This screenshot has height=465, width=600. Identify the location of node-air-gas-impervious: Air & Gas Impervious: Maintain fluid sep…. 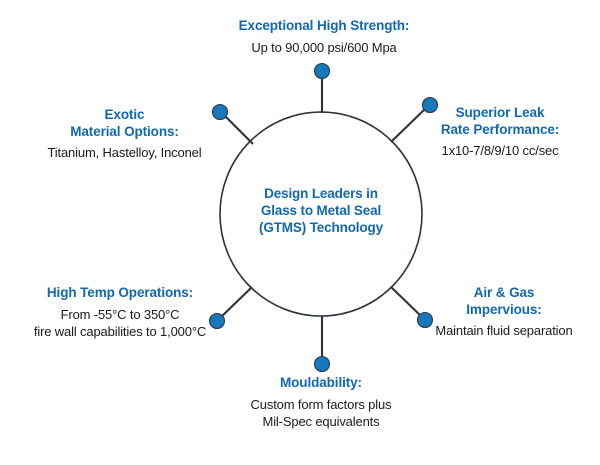
(504, 312).